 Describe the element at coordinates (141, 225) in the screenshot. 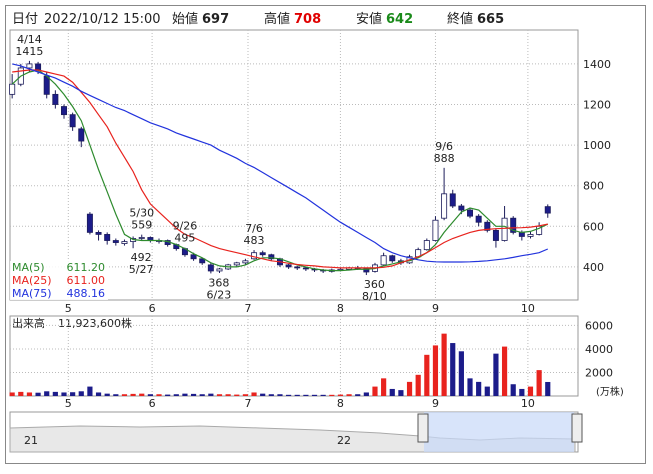

I see `annotation-value: 559` at that location.